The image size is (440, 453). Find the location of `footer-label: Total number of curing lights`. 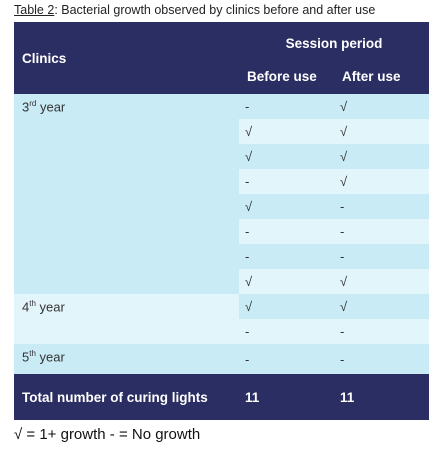

footer-label: Total number of curing lights is located at coordinates (126, 397).